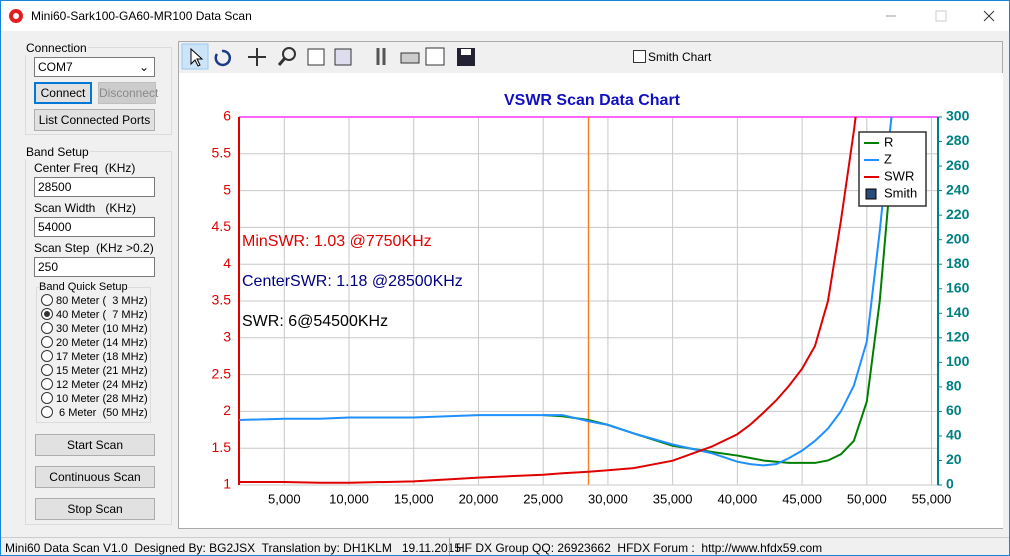 The width and height of the screenshot is (1010, 556). I want to click on y2-tick-label: 180, so click(958, 263).